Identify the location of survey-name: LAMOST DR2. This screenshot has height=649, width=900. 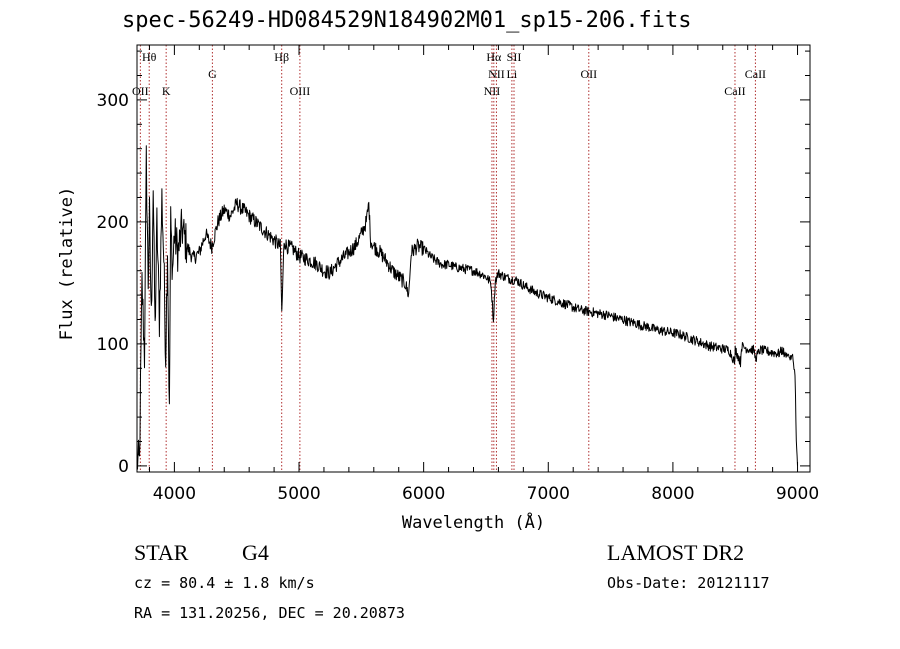
(676, 552).